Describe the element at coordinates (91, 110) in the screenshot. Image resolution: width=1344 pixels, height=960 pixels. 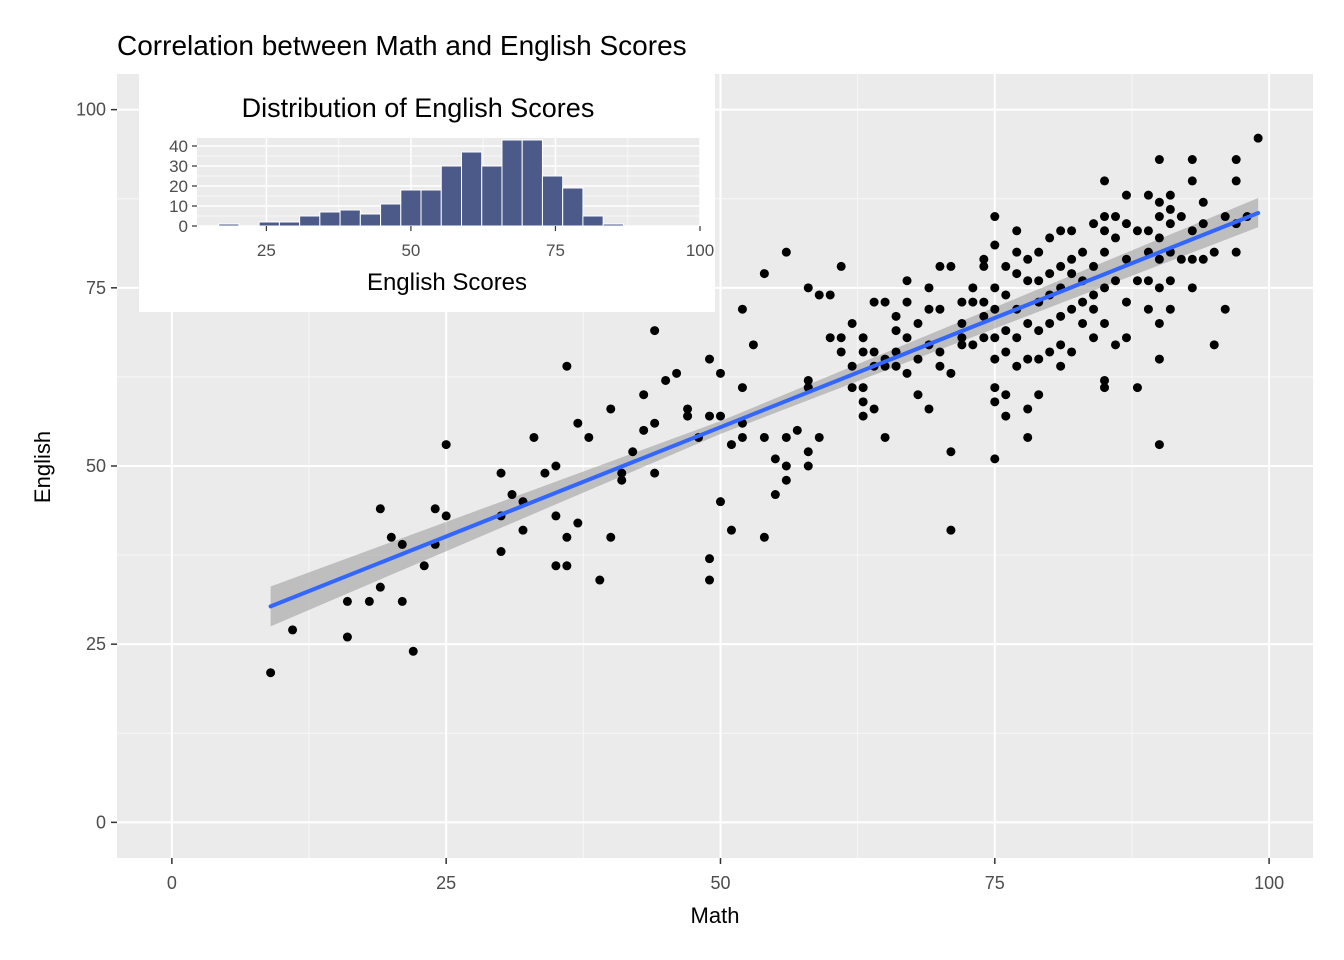
I see `y-tick-label: 100` at that location.